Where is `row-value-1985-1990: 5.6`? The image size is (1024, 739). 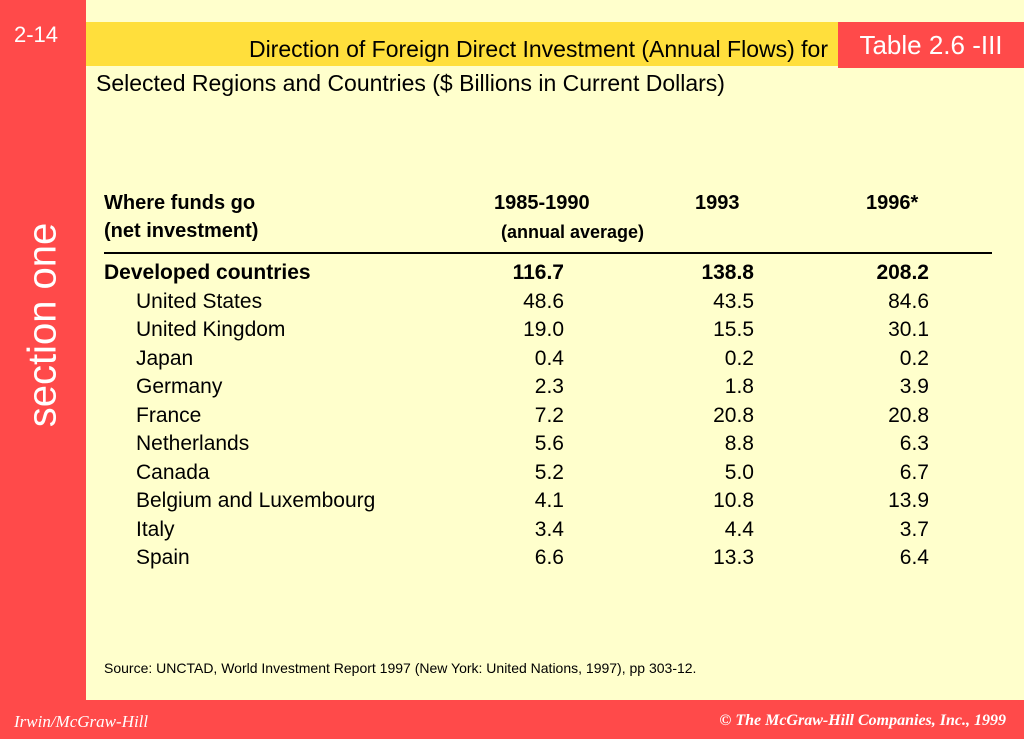 row-value-1985-1990: 5.6 is located at coordinates (549, 443).